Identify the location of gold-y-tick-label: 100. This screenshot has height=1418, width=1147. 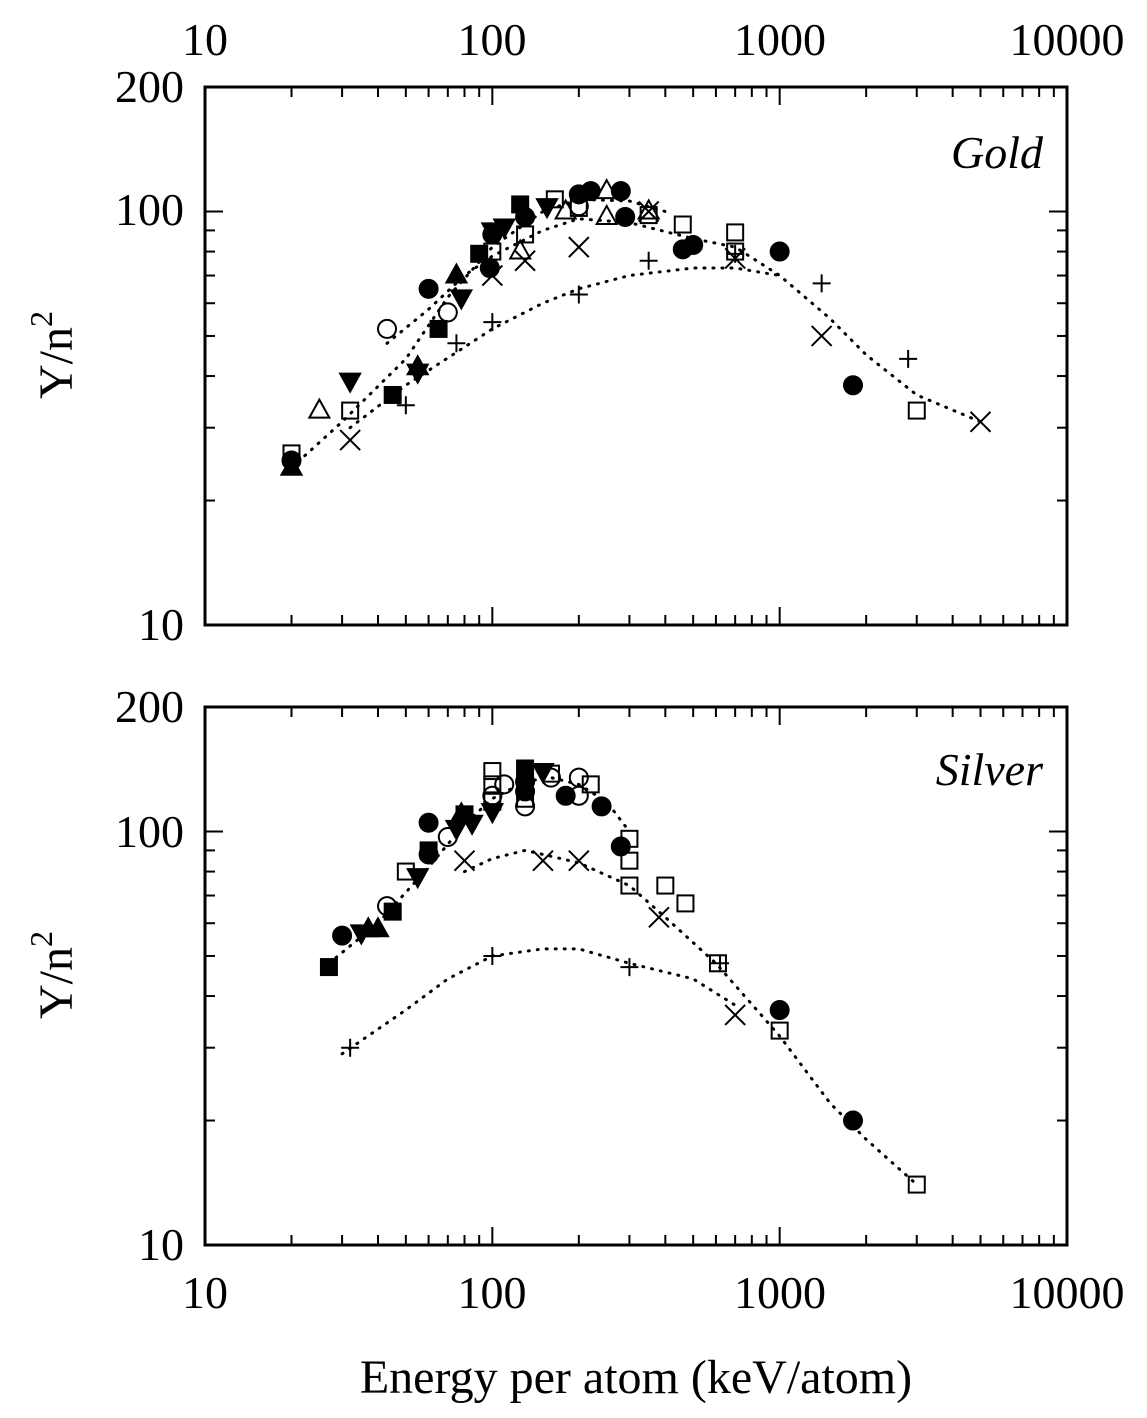
(149, 209).